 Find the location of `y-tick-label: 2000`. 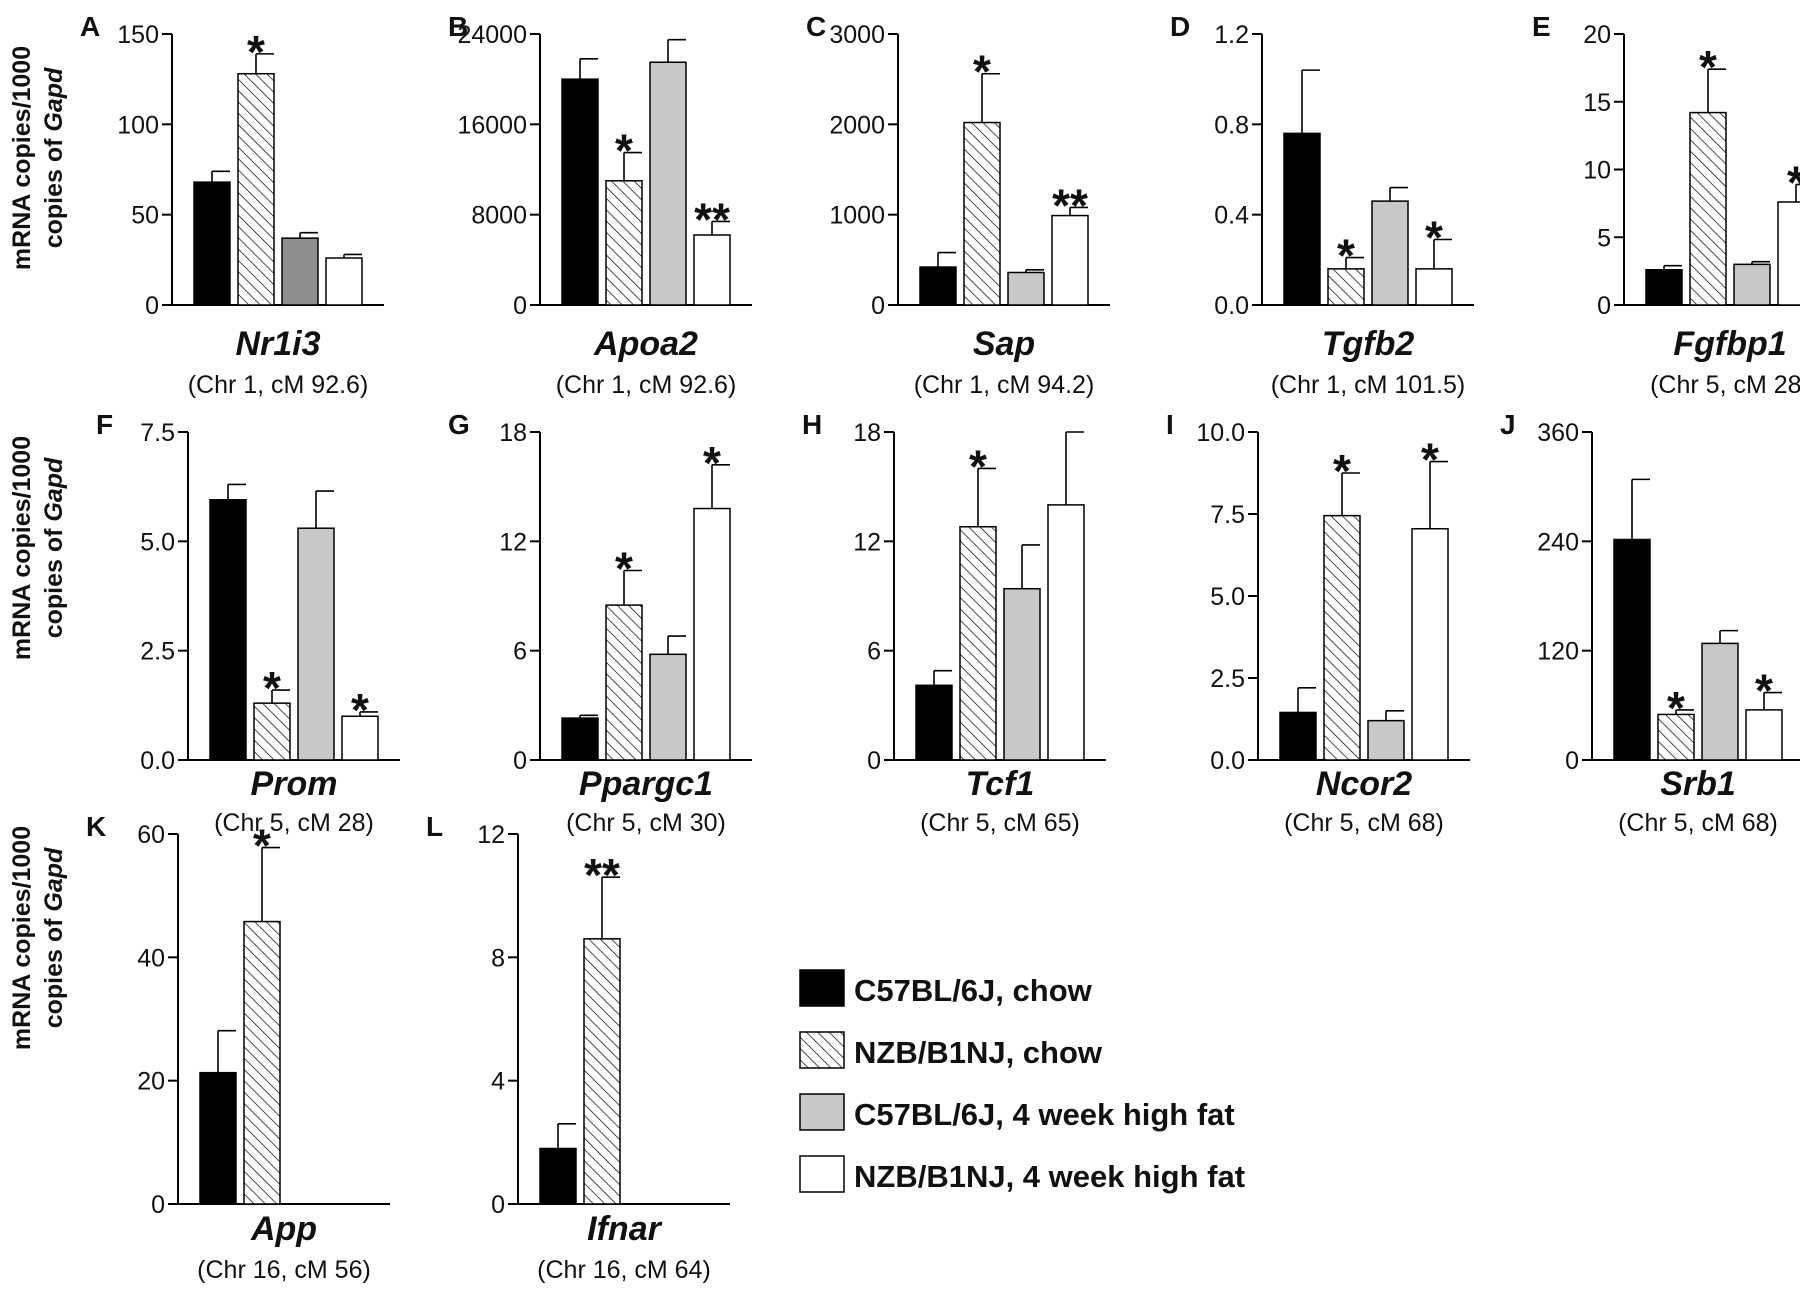

y-tick-label: 2000 is located at coordinates (857, 125).